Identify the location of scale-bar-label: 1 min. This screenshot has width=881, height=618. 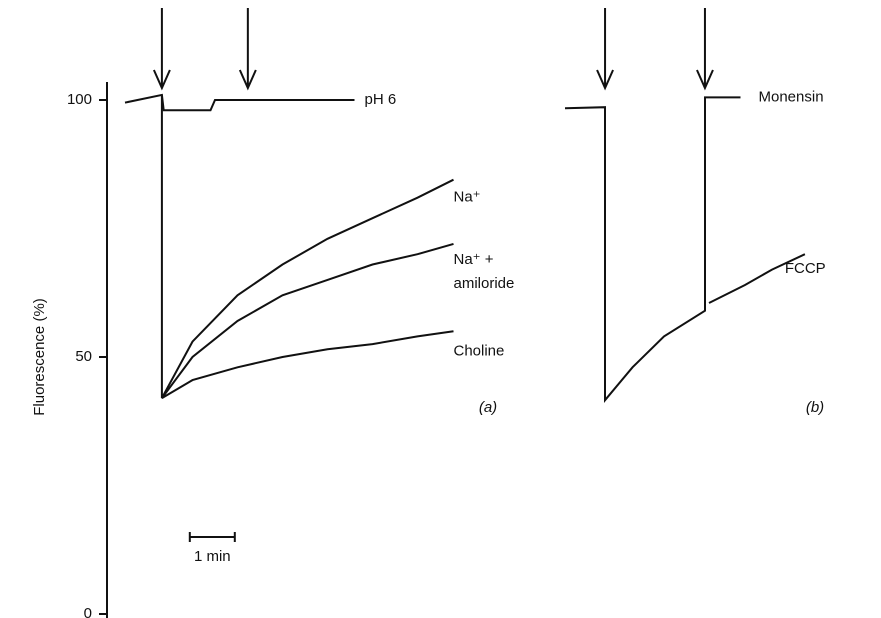
(212, 556).